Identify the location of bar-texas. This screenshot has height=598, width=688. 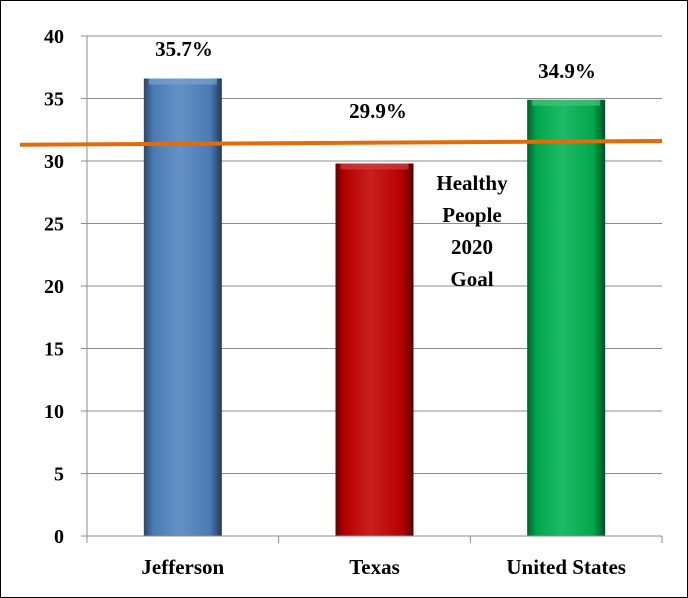
(374, 349).